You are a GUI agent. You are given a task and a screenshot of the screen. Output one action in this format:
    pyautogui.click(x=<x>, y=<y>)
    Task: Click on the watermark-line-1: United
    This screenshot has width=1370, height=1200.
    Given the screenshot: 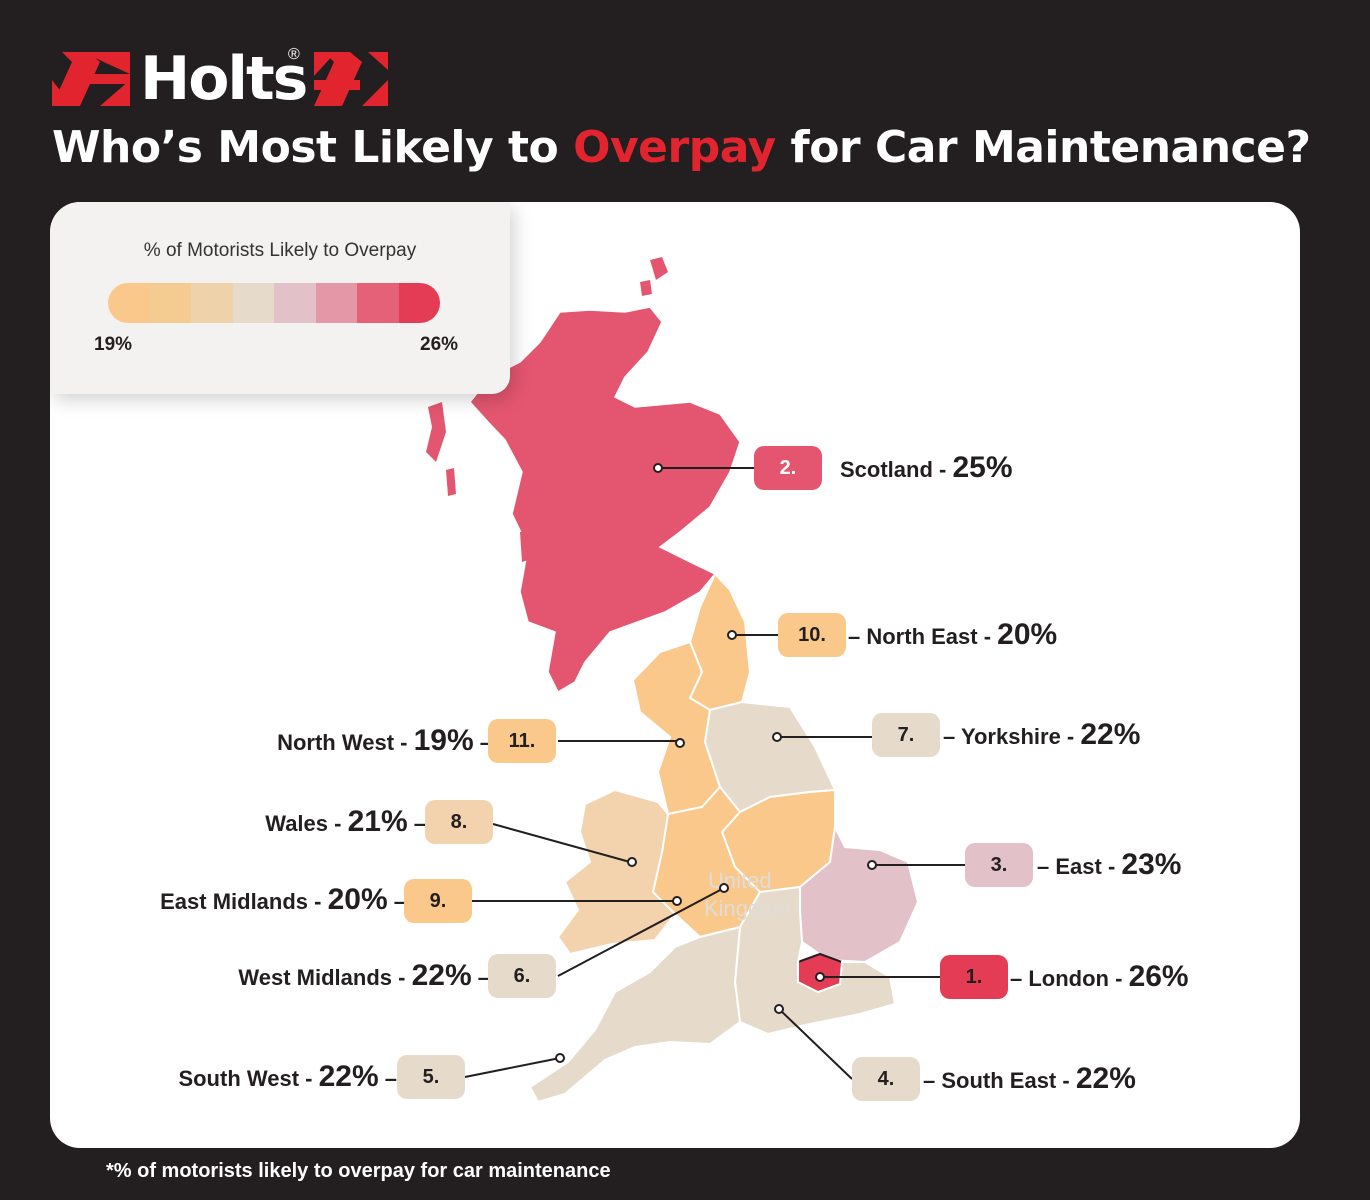 What is the action you would take?
    pyautogui.click(x=740, y=880)
    